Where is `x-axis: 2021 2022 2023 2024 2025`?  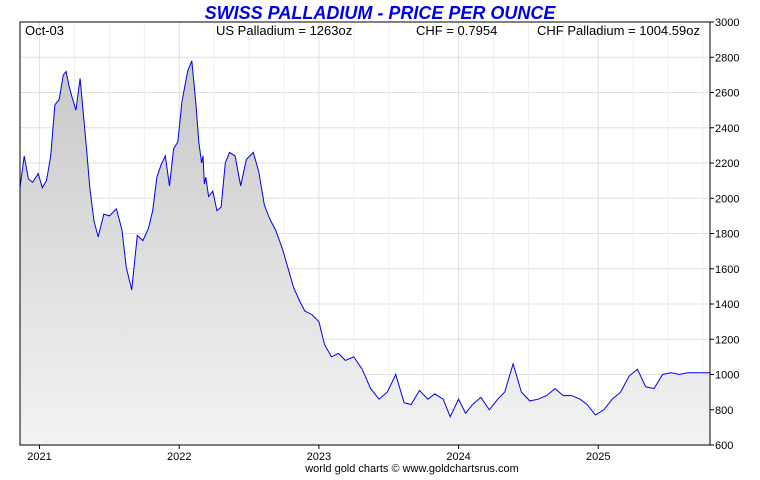
x-axis: 2021 2022 2023 2024 2025 is located at coordinates (319, 454).